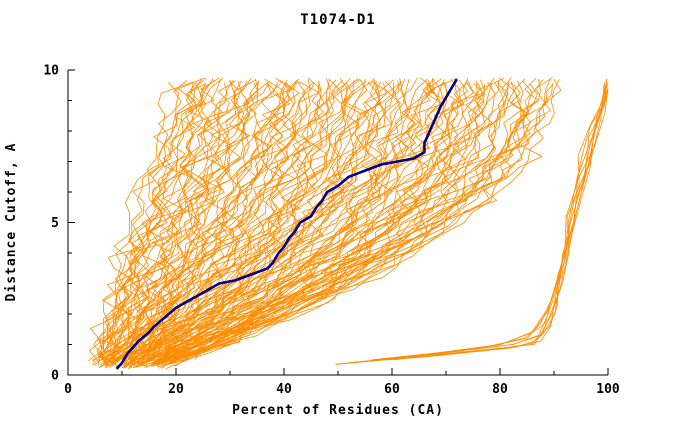 The height and width of the screenshot is (440, 680). I want to click on chart-title: T1074-D1, so click(337, 20).